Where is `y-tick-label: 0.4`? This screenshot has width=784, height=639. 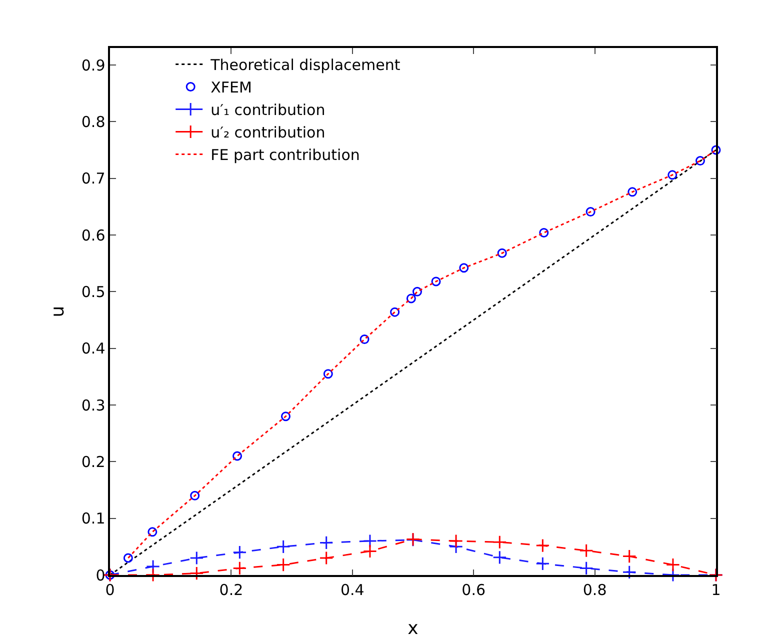
y-tick-label: 0.4 is located at coordinates (93, 349).